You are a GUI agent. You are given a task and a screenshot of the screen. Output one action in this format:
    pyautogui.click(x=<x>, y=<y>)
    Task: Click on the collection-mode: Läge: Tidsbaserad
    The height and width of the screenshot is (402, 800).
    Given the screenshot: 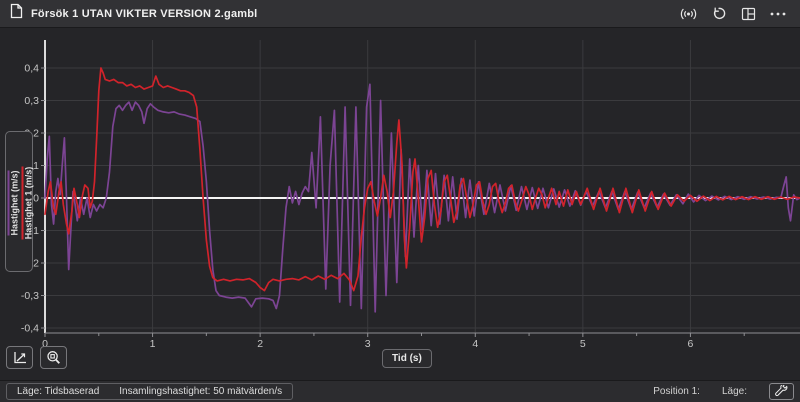 What is the action you would take?
    pyautogui.click(x=58, y=391)
    